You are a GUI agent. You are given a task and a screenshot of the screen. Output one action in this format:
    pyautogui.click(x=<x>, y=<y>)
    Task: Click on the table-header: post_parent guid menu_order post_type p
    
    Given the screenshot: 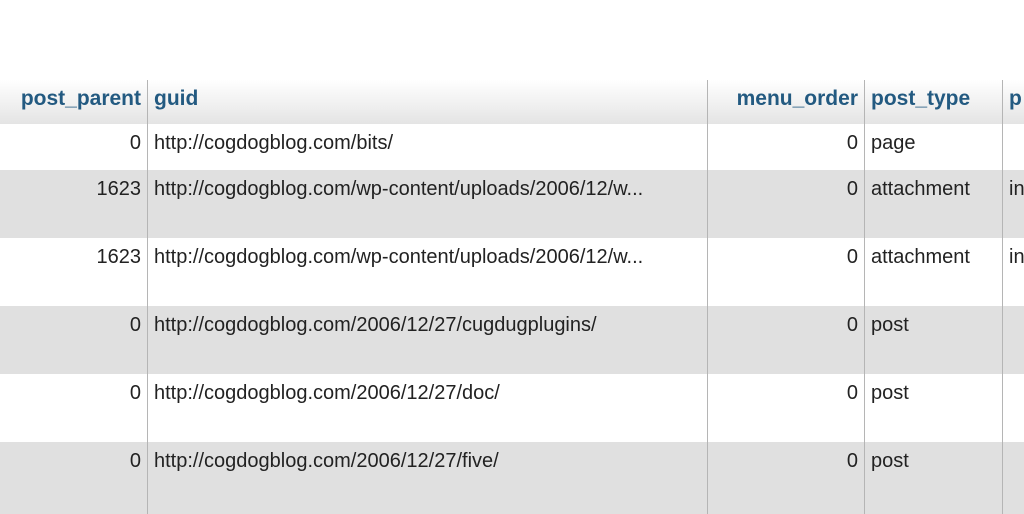 What is the action you would take?
    pyautogui.click(x=512, y=102)
    